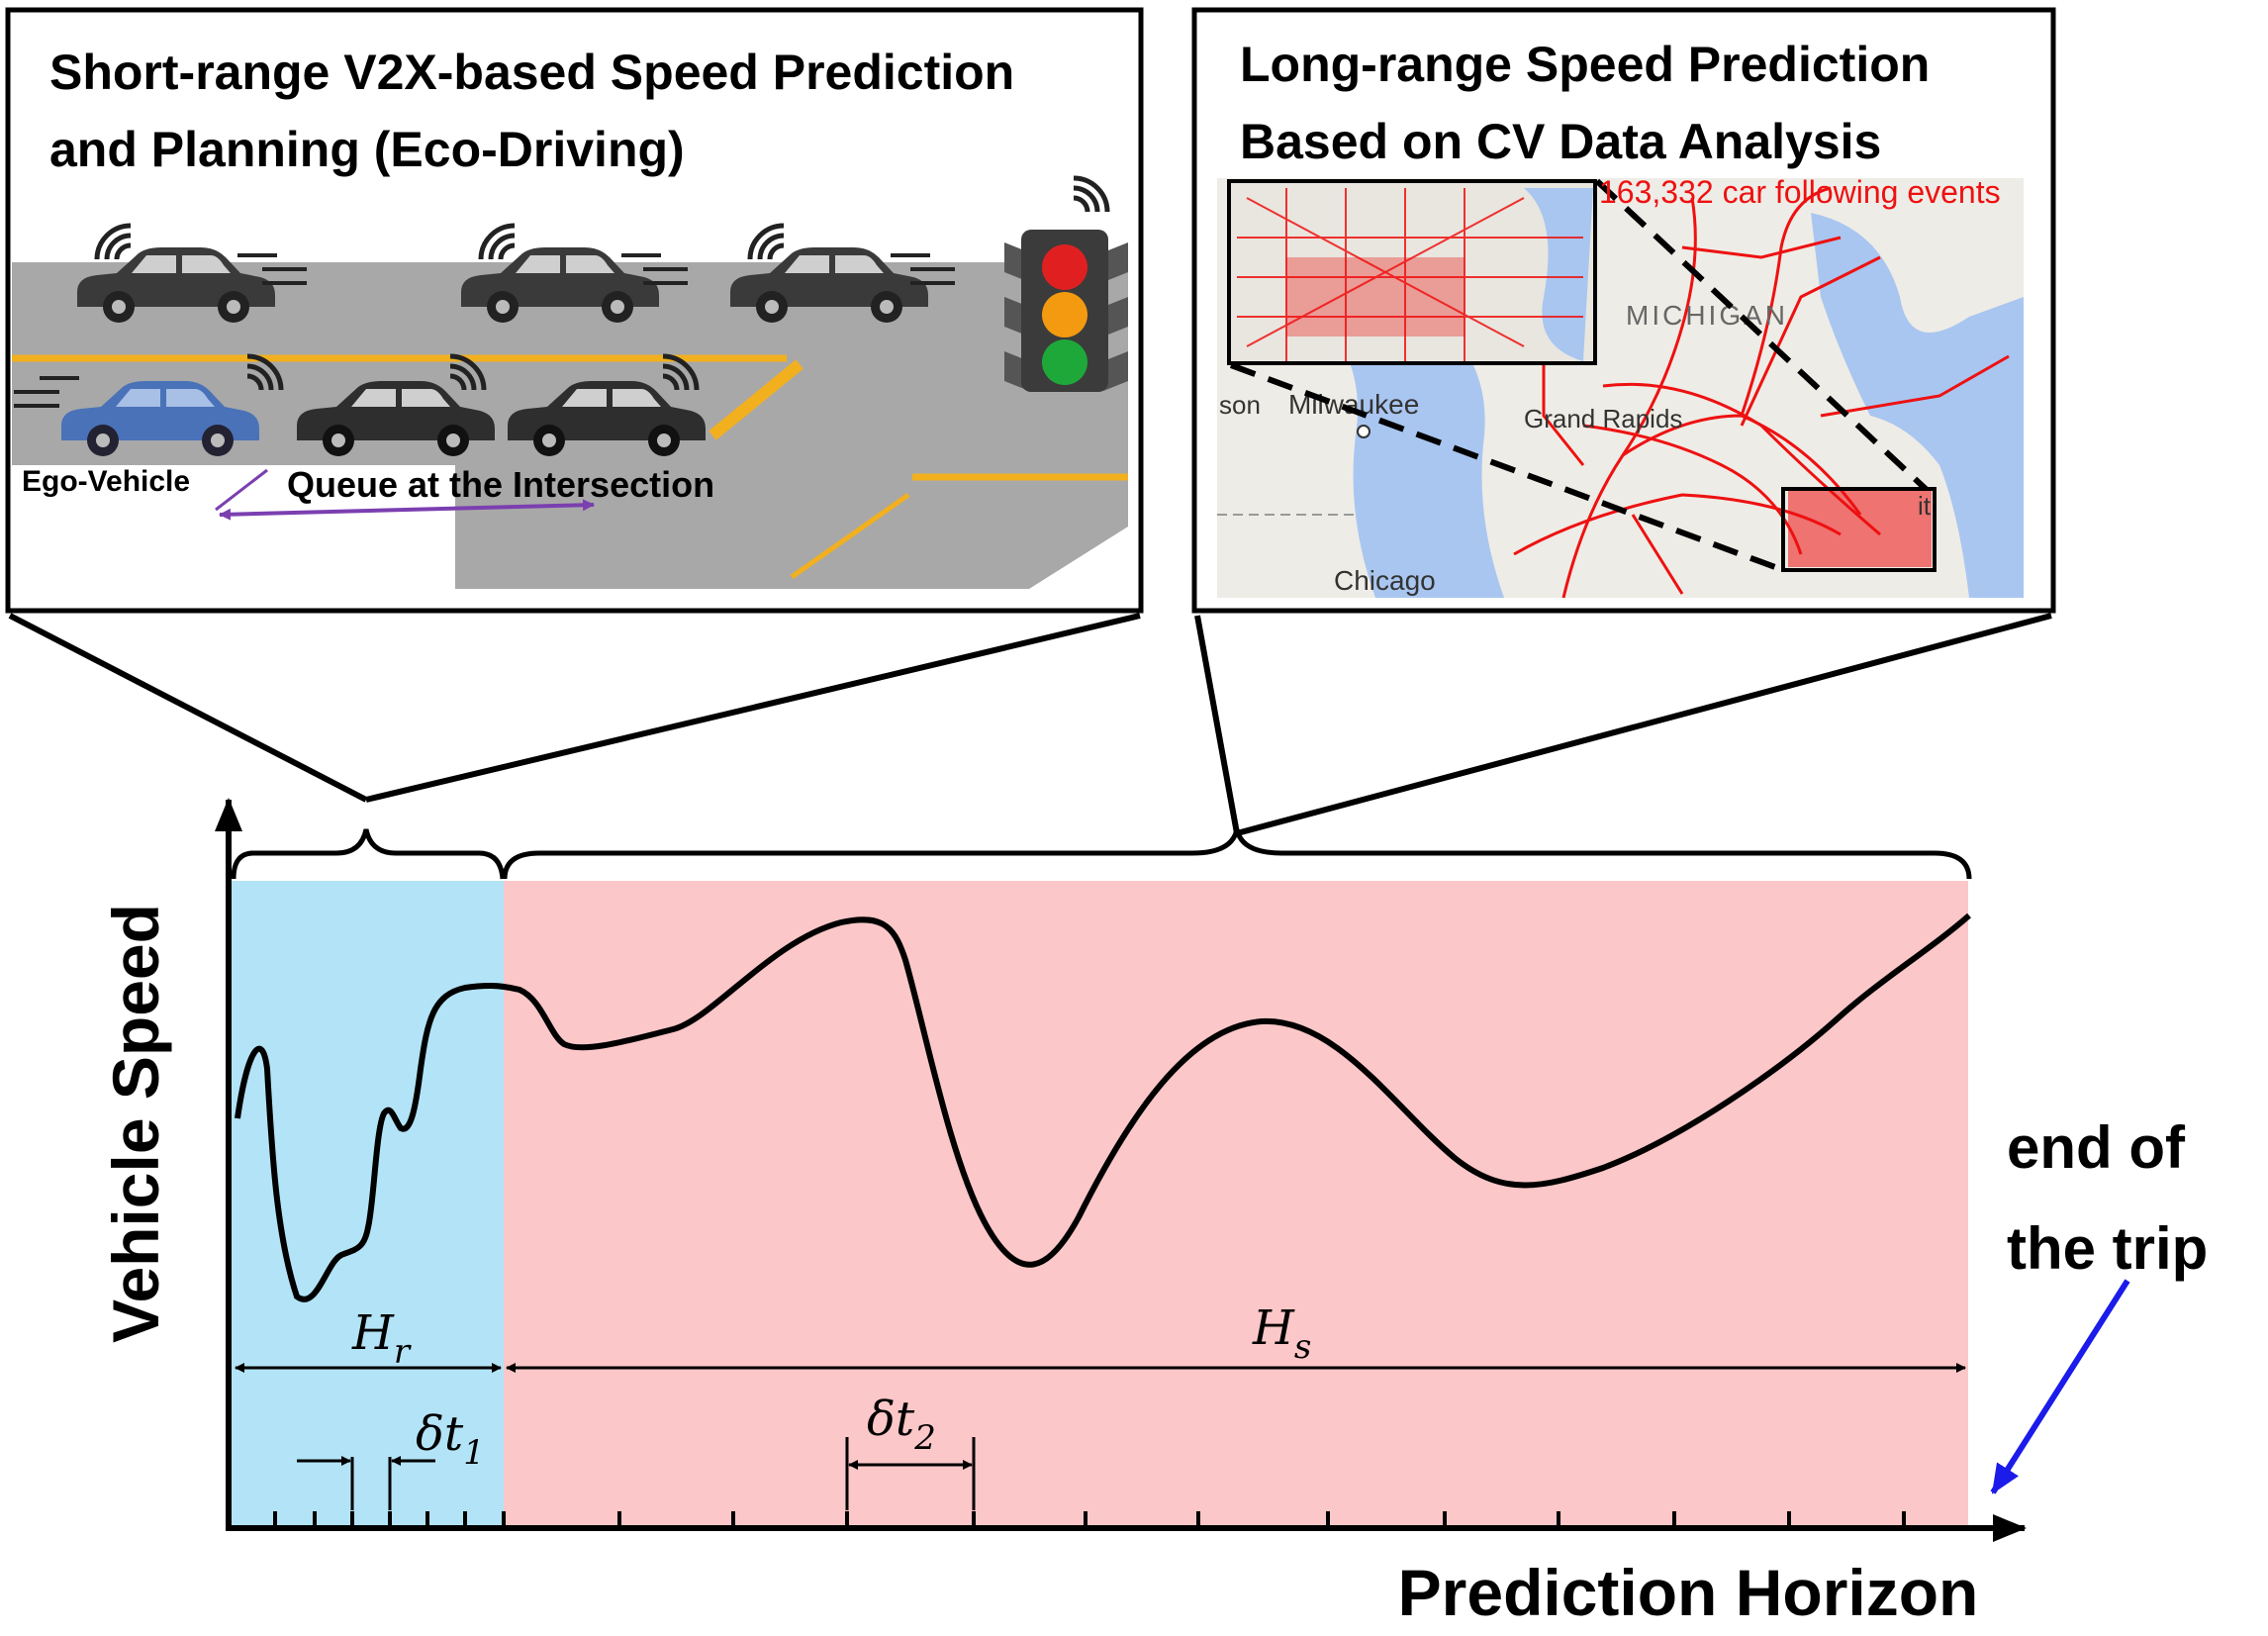  I want to click on detroit-cluster, so click(1860, 528).